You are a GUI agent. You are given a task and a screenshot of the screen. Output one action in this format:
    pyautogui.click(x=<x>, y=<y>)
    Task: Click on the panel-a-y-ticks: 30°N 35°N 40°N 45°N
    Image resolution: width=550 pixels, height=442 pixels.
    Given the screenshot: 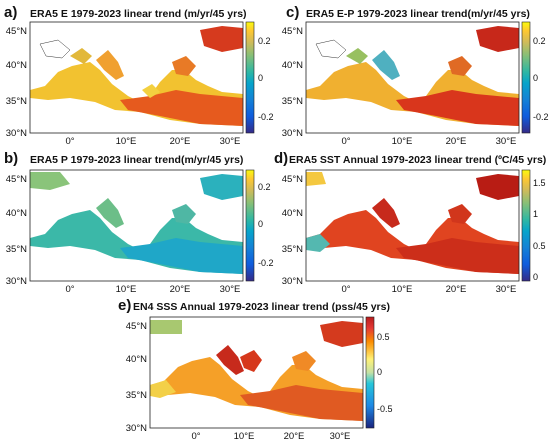 What is the action you would take?
    pyautogui.click(x=16, y=82)
    